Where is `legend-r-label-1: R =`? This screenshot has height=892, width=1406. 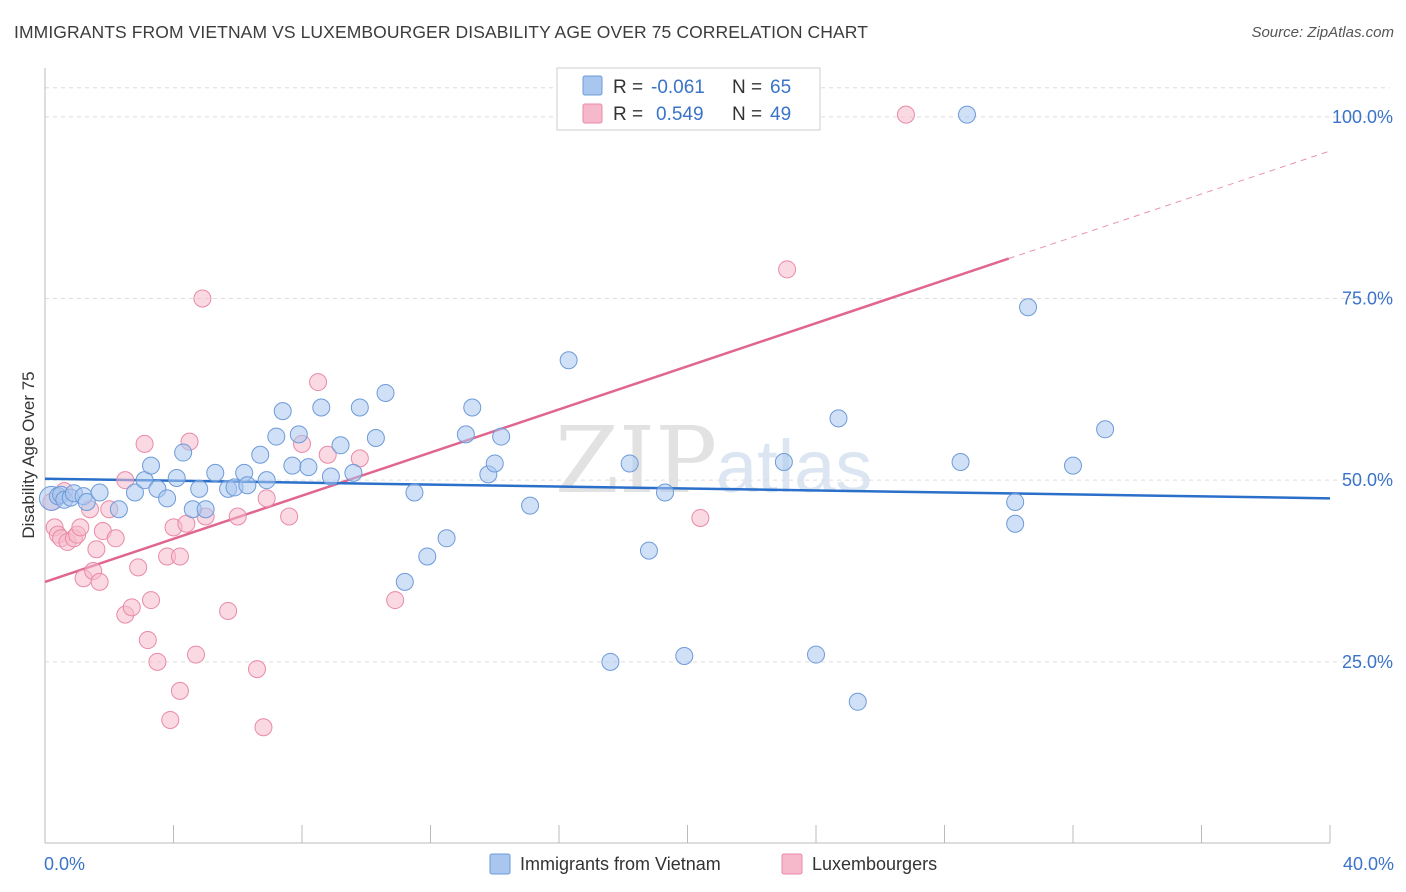
legend-r-label-1: R = is located at coordinates (628, 87).